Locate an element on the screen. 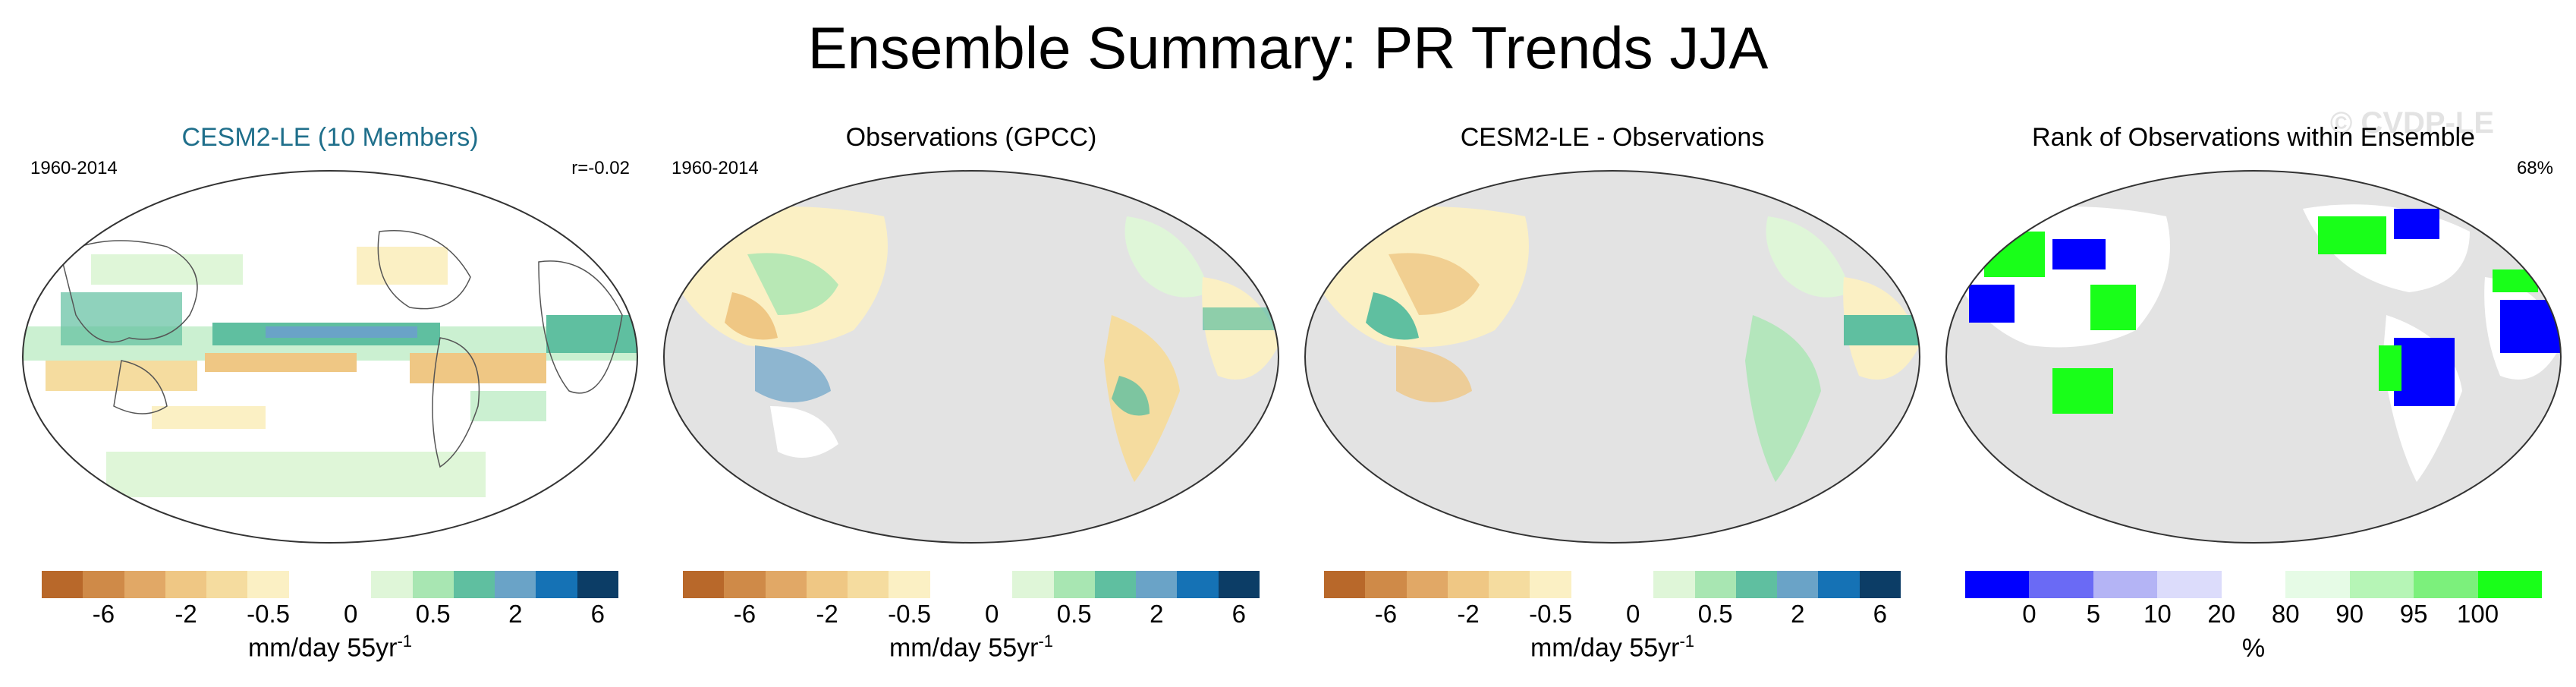 The width and height of the screenshot is (2576, 687). colorbar-tick-label: 90 is located at coordinates (2349, 614).